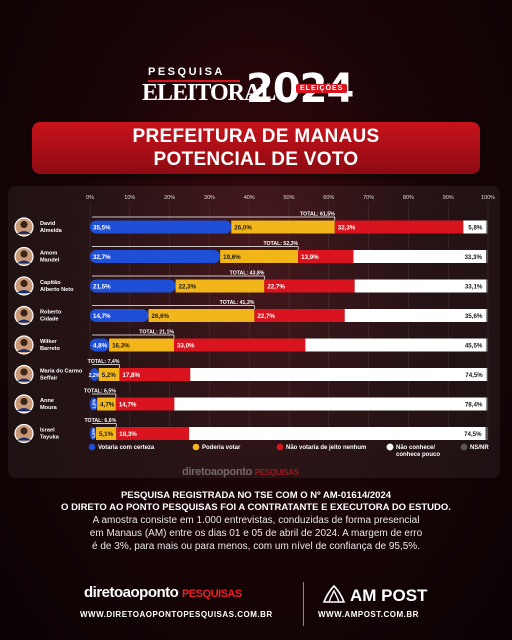 The width and height of the screenshot is (512, 640). I want to click on bar-value-label: 21,5%, so click(102, 286).